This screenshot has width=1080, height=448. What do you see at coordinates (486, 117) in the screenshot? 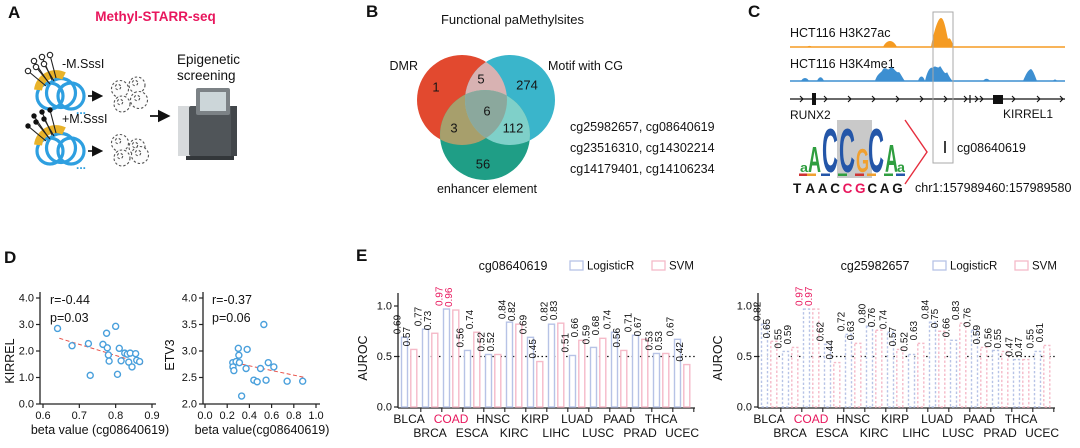
I see `venn-overlap-center` at bounding box center [486, 117].